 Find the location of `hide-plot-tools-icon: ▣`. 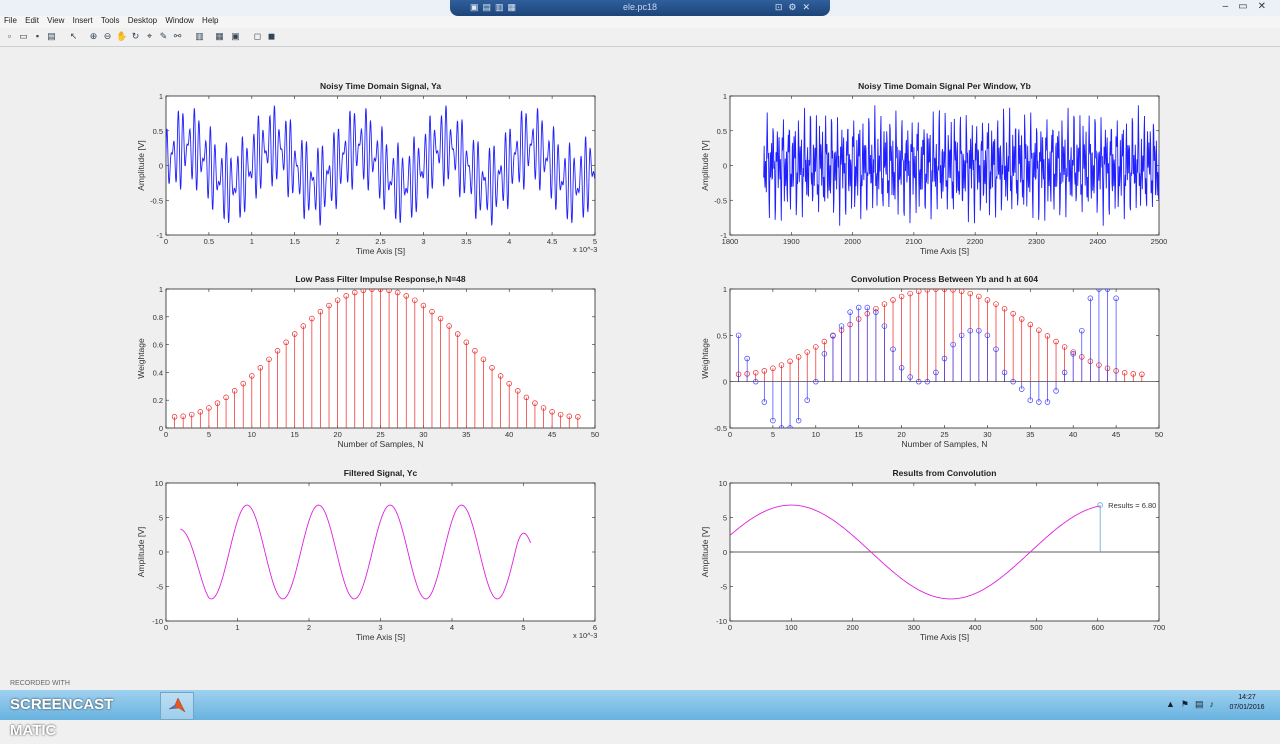

hide-plot-tools-icon: ▣ is located at coordinates (235, 36).